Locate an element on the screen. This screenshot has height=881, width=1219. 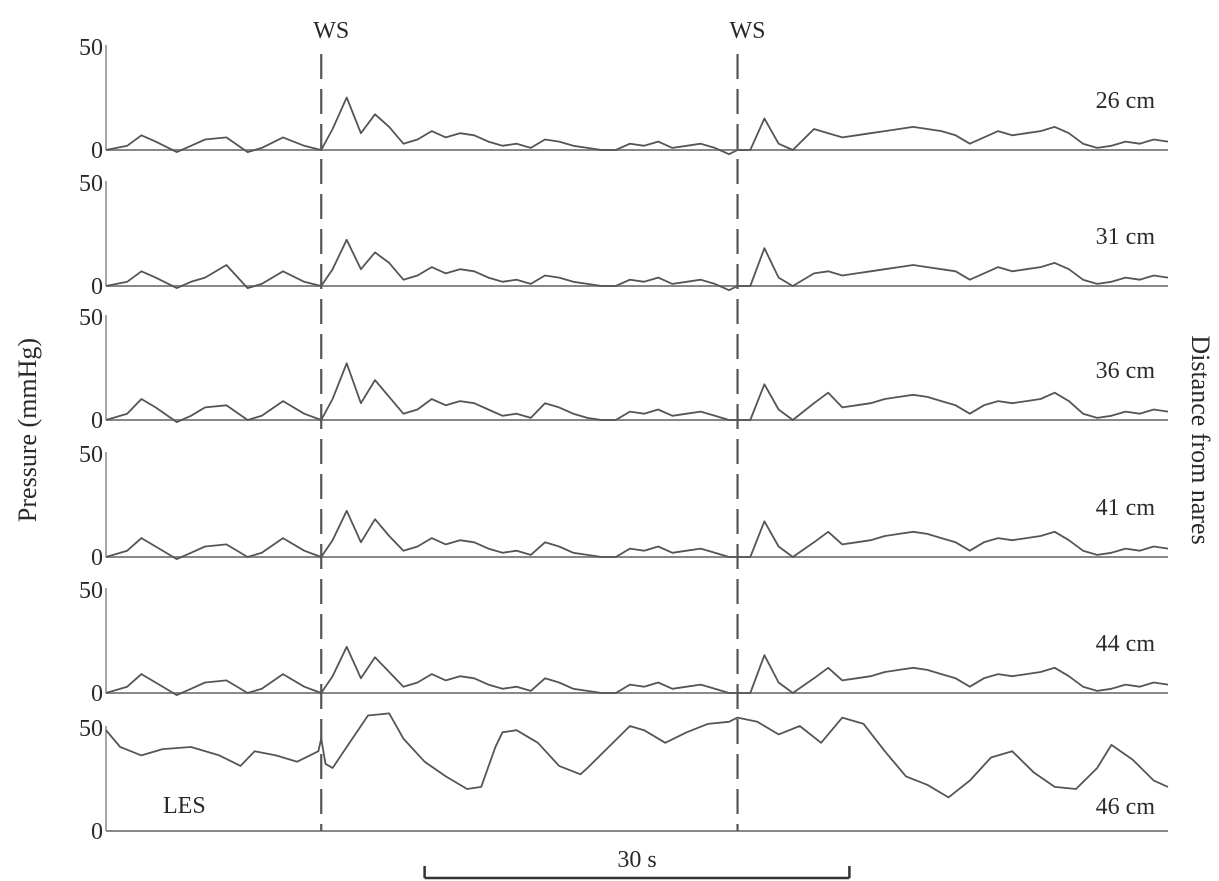
channel-label: 44 cm is located at coordinates (1126, 644).